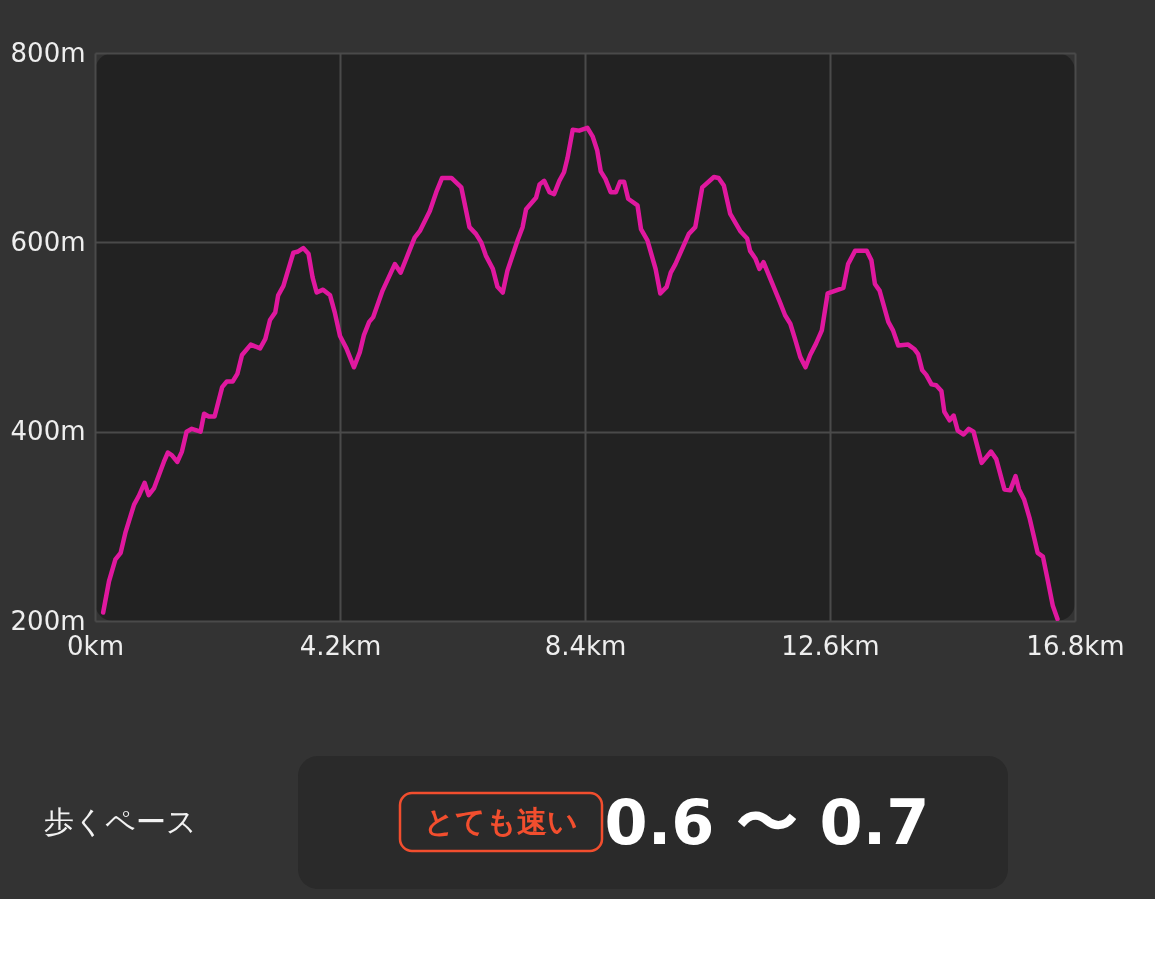 This screenshot has width=1170, height=953. I want to click on x-tick-label: 16.8km, so click(1075, 645).